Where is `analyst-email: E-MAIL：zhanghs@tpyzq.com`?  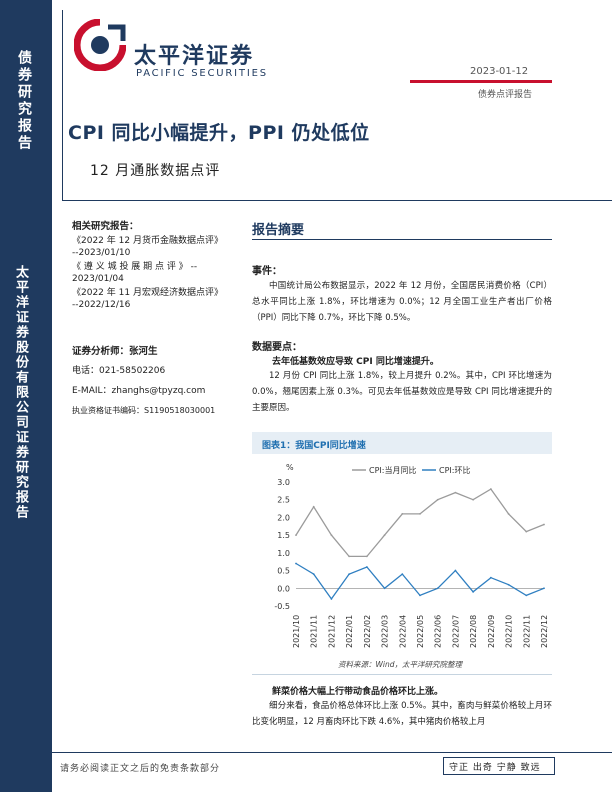 analyst-email: E-MAIL：zhanghs@tpyzq.com is located at coordinates (139, 391).